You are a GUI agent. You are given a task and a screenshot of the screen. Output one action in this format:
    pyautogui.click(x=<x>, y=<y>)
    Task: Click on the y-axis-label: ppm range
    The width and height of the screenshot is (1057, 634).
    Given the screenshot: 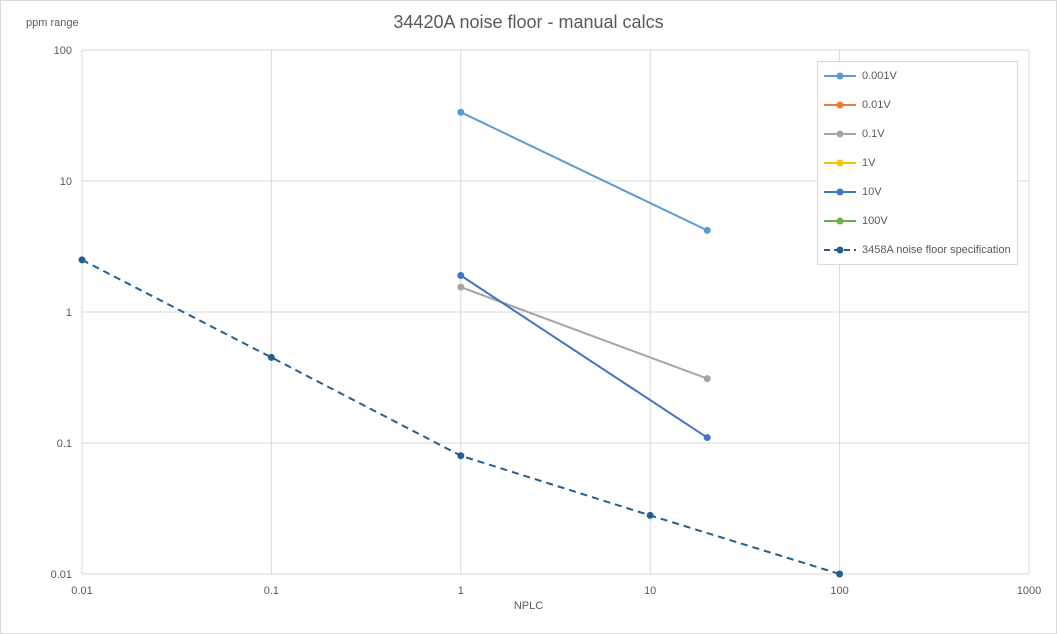 What is the action you would take?
    pyautogui.click(x=52, y=23)
    